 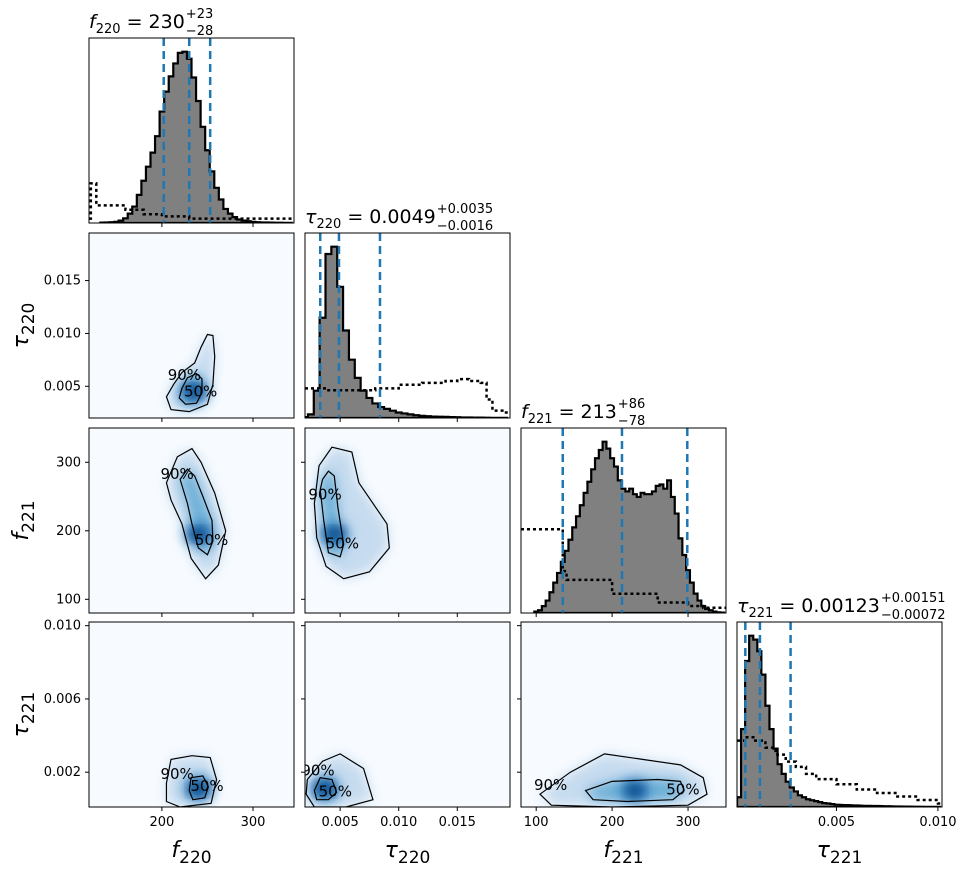 I want to click on diag-frame-f220, so click(x=191, y=130).